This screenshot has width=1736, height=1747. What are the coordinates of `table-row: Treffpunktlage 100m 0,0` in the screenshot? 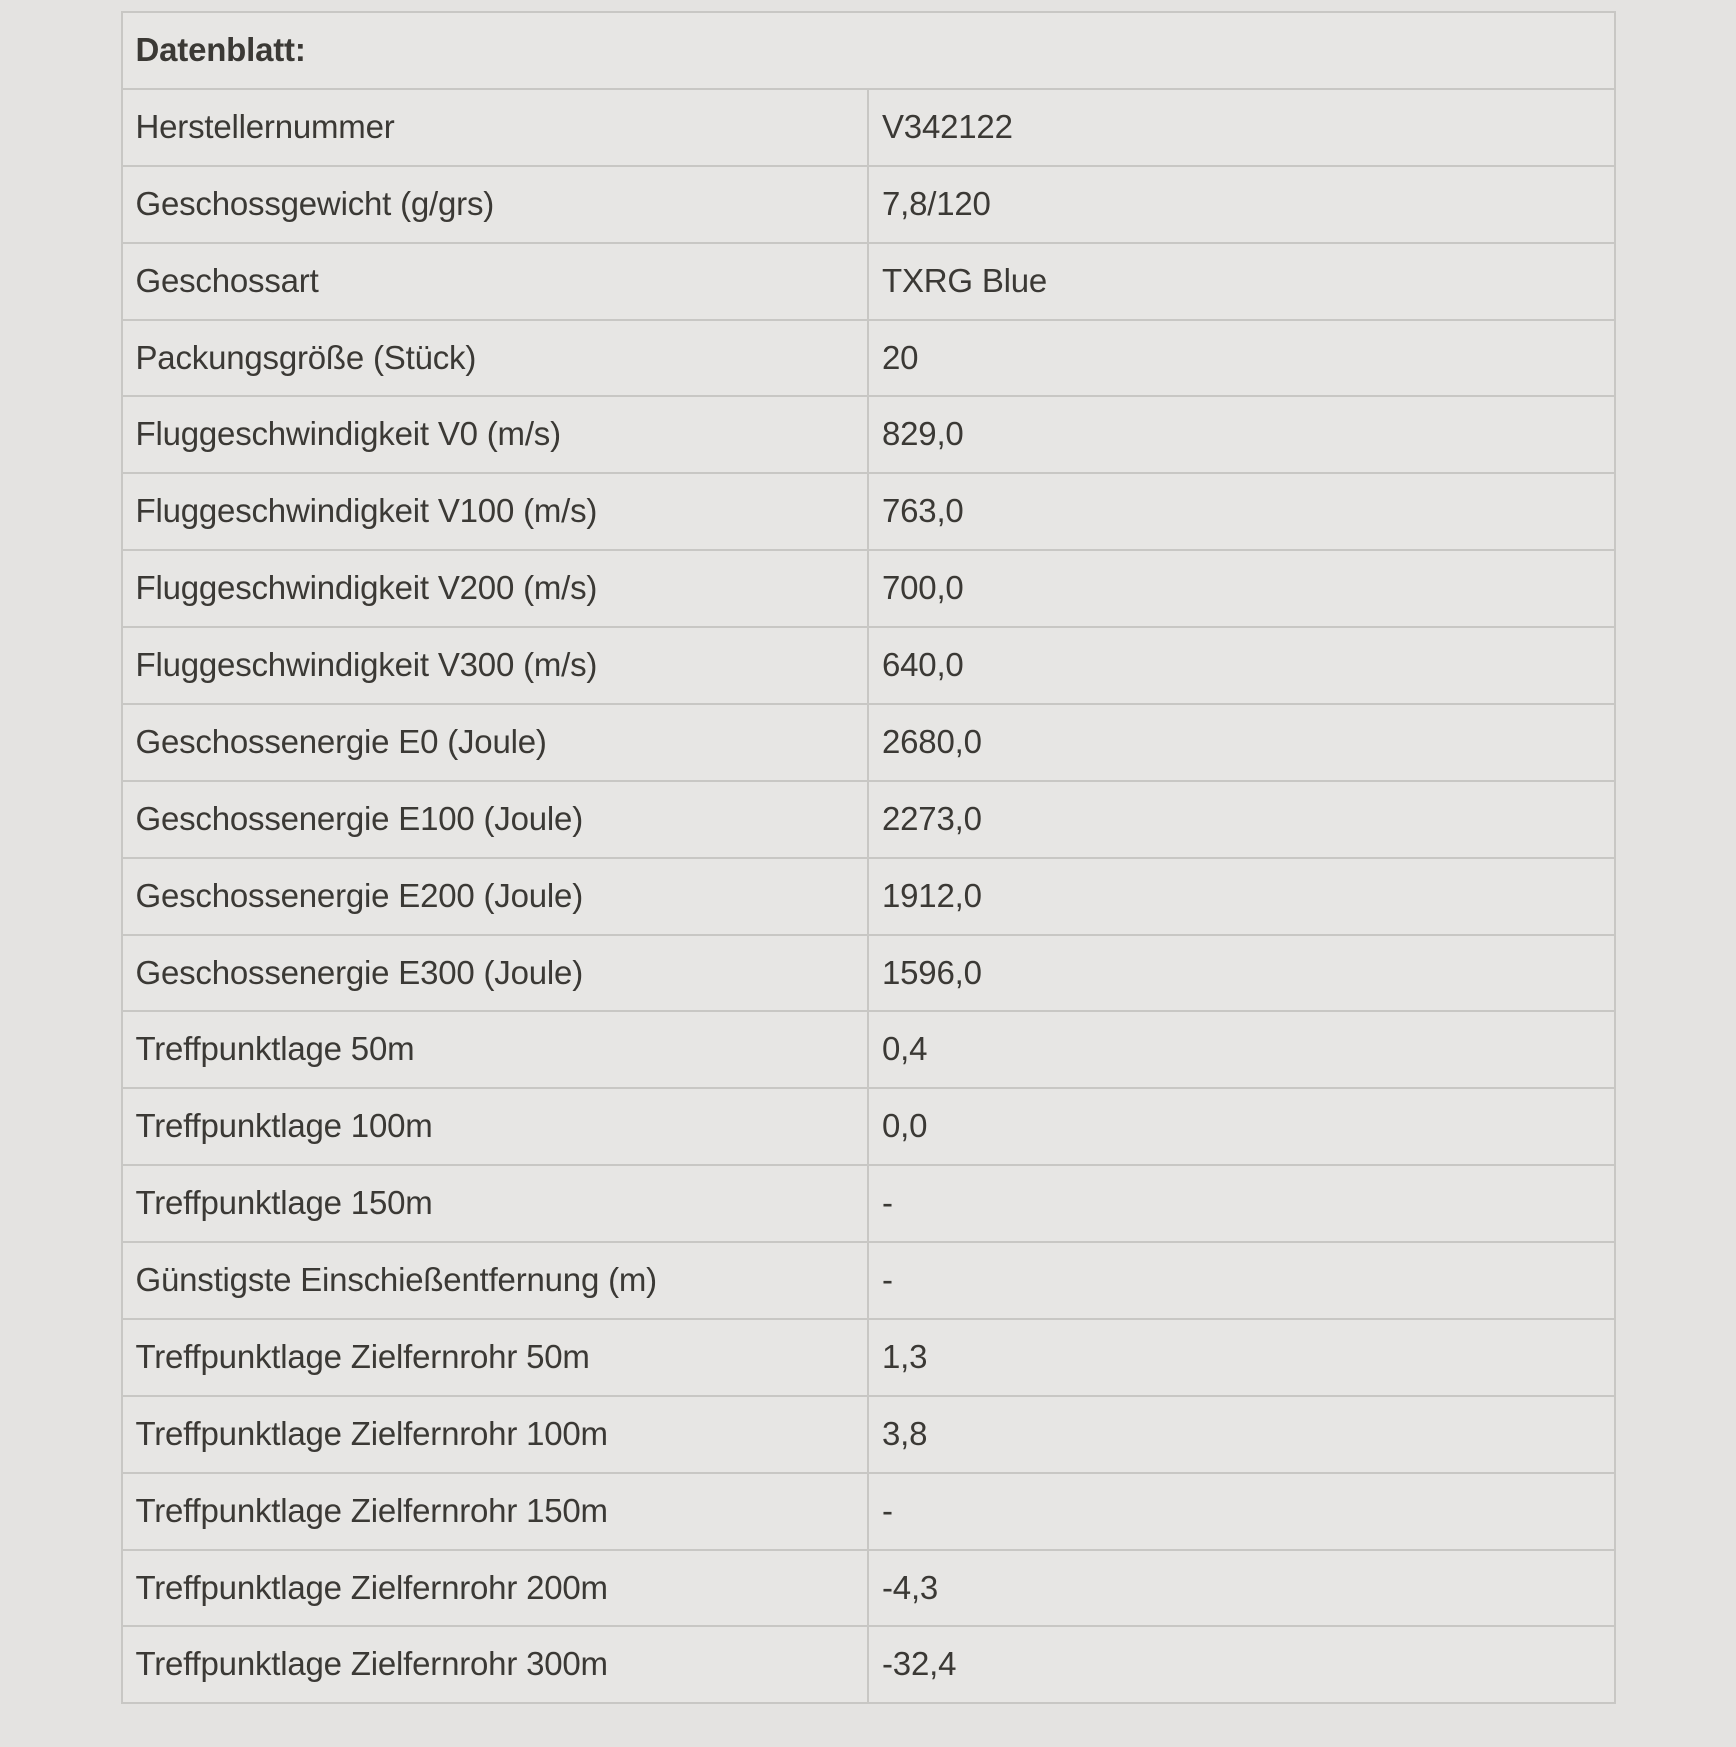 It's located at (868, 1127).